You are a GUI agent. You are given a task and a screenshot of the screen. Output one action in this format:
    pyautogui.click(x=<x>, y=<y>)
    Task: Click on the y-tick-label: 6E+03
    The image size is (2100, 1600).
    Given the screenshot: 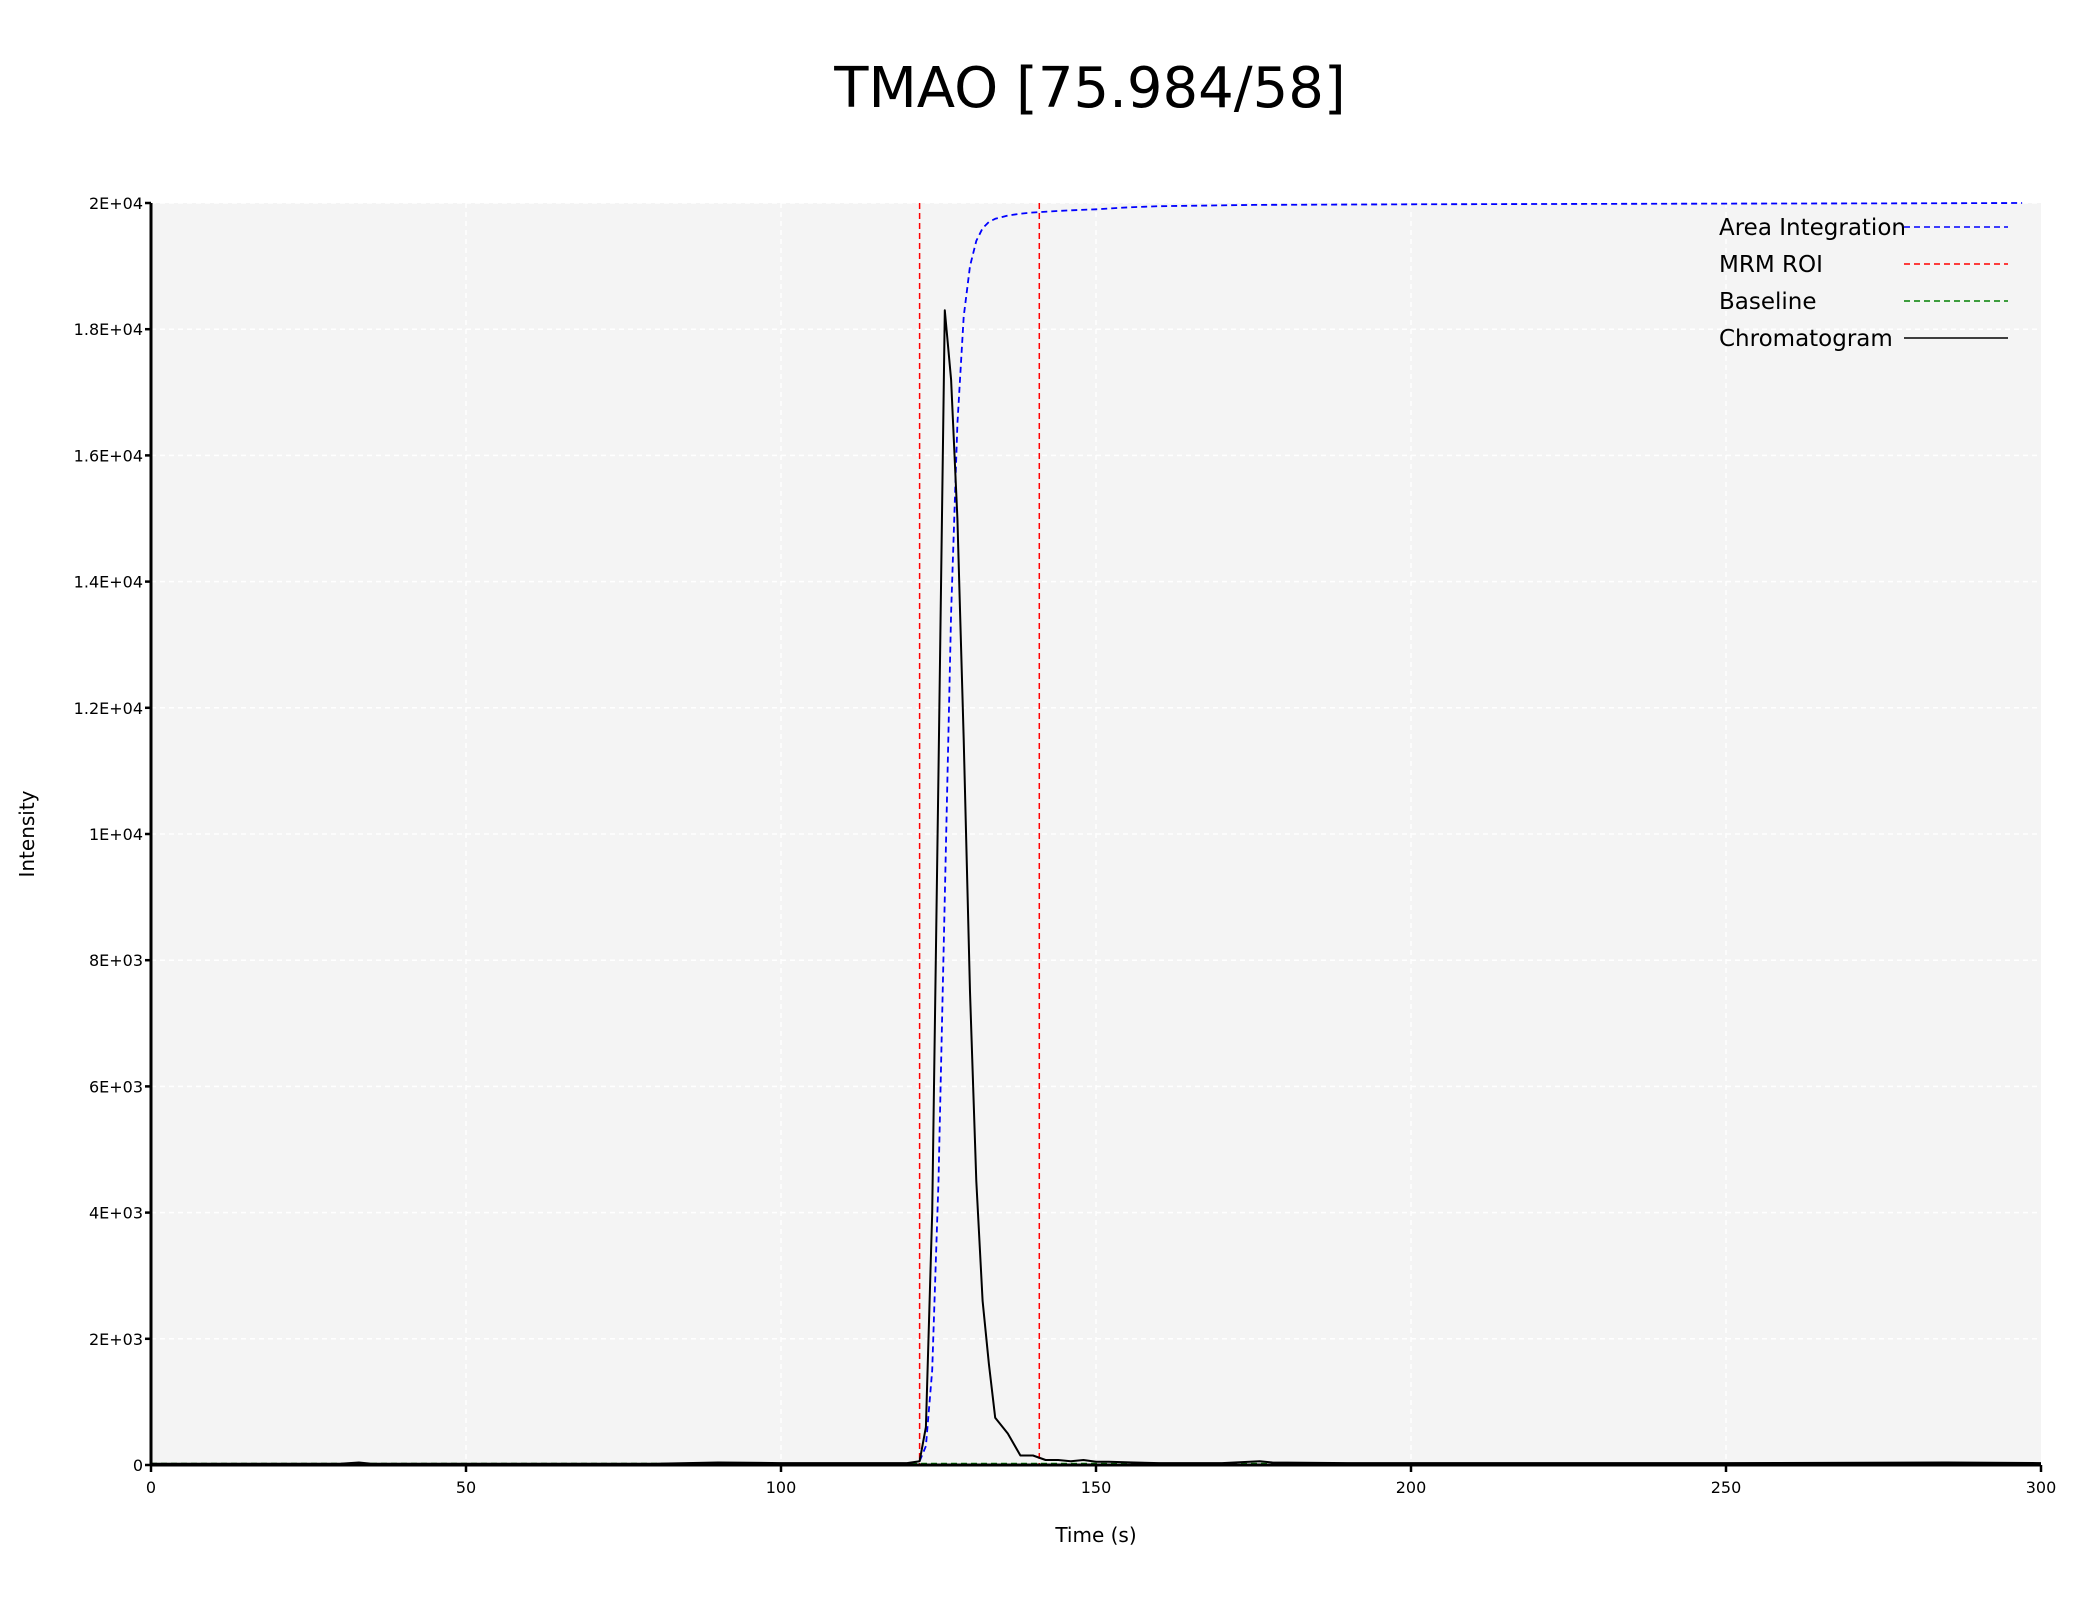 What is the action you would take?
    pyautogui.click(x=116, y=1086)
    